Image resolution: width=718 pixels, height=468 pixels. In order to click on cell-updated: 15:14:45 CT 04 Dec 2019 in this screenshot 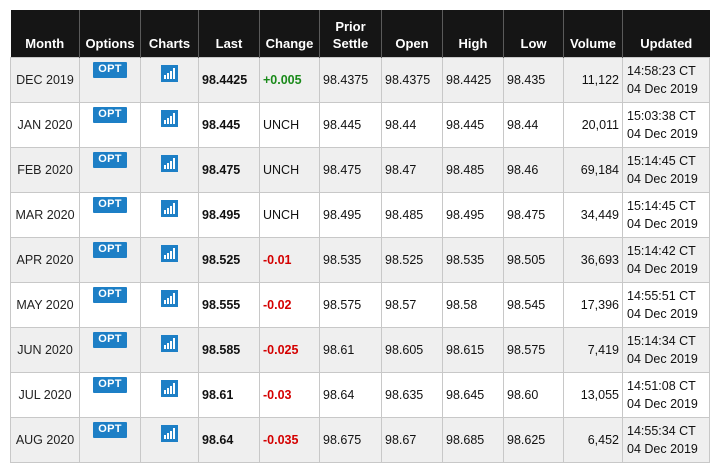, I will do `click(666, 169)`.